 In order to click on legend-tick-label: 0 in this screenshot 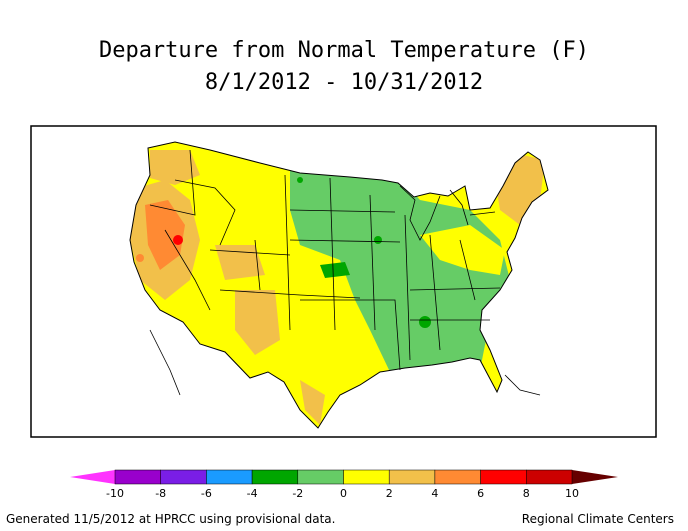, I will do `click(343, 493)`.